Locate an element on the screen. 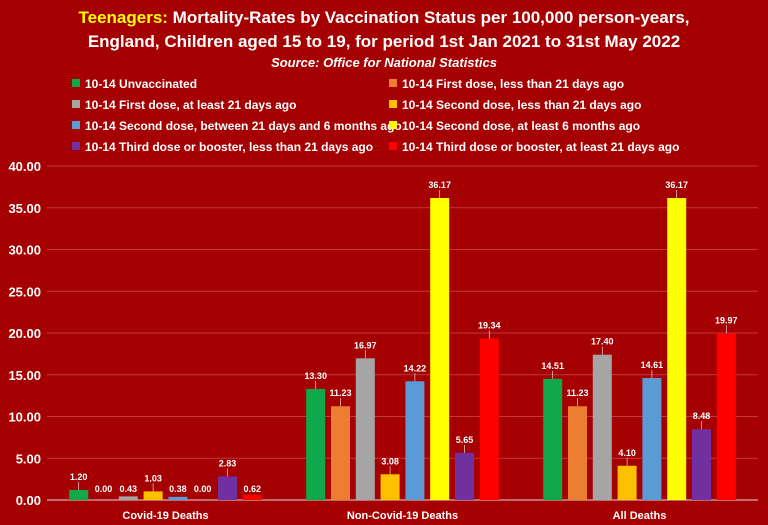 This screenshot has height=525, width=768. legend-item: 10-14 Second dose, at least 6 months ago is located at coordinates (514, 126).